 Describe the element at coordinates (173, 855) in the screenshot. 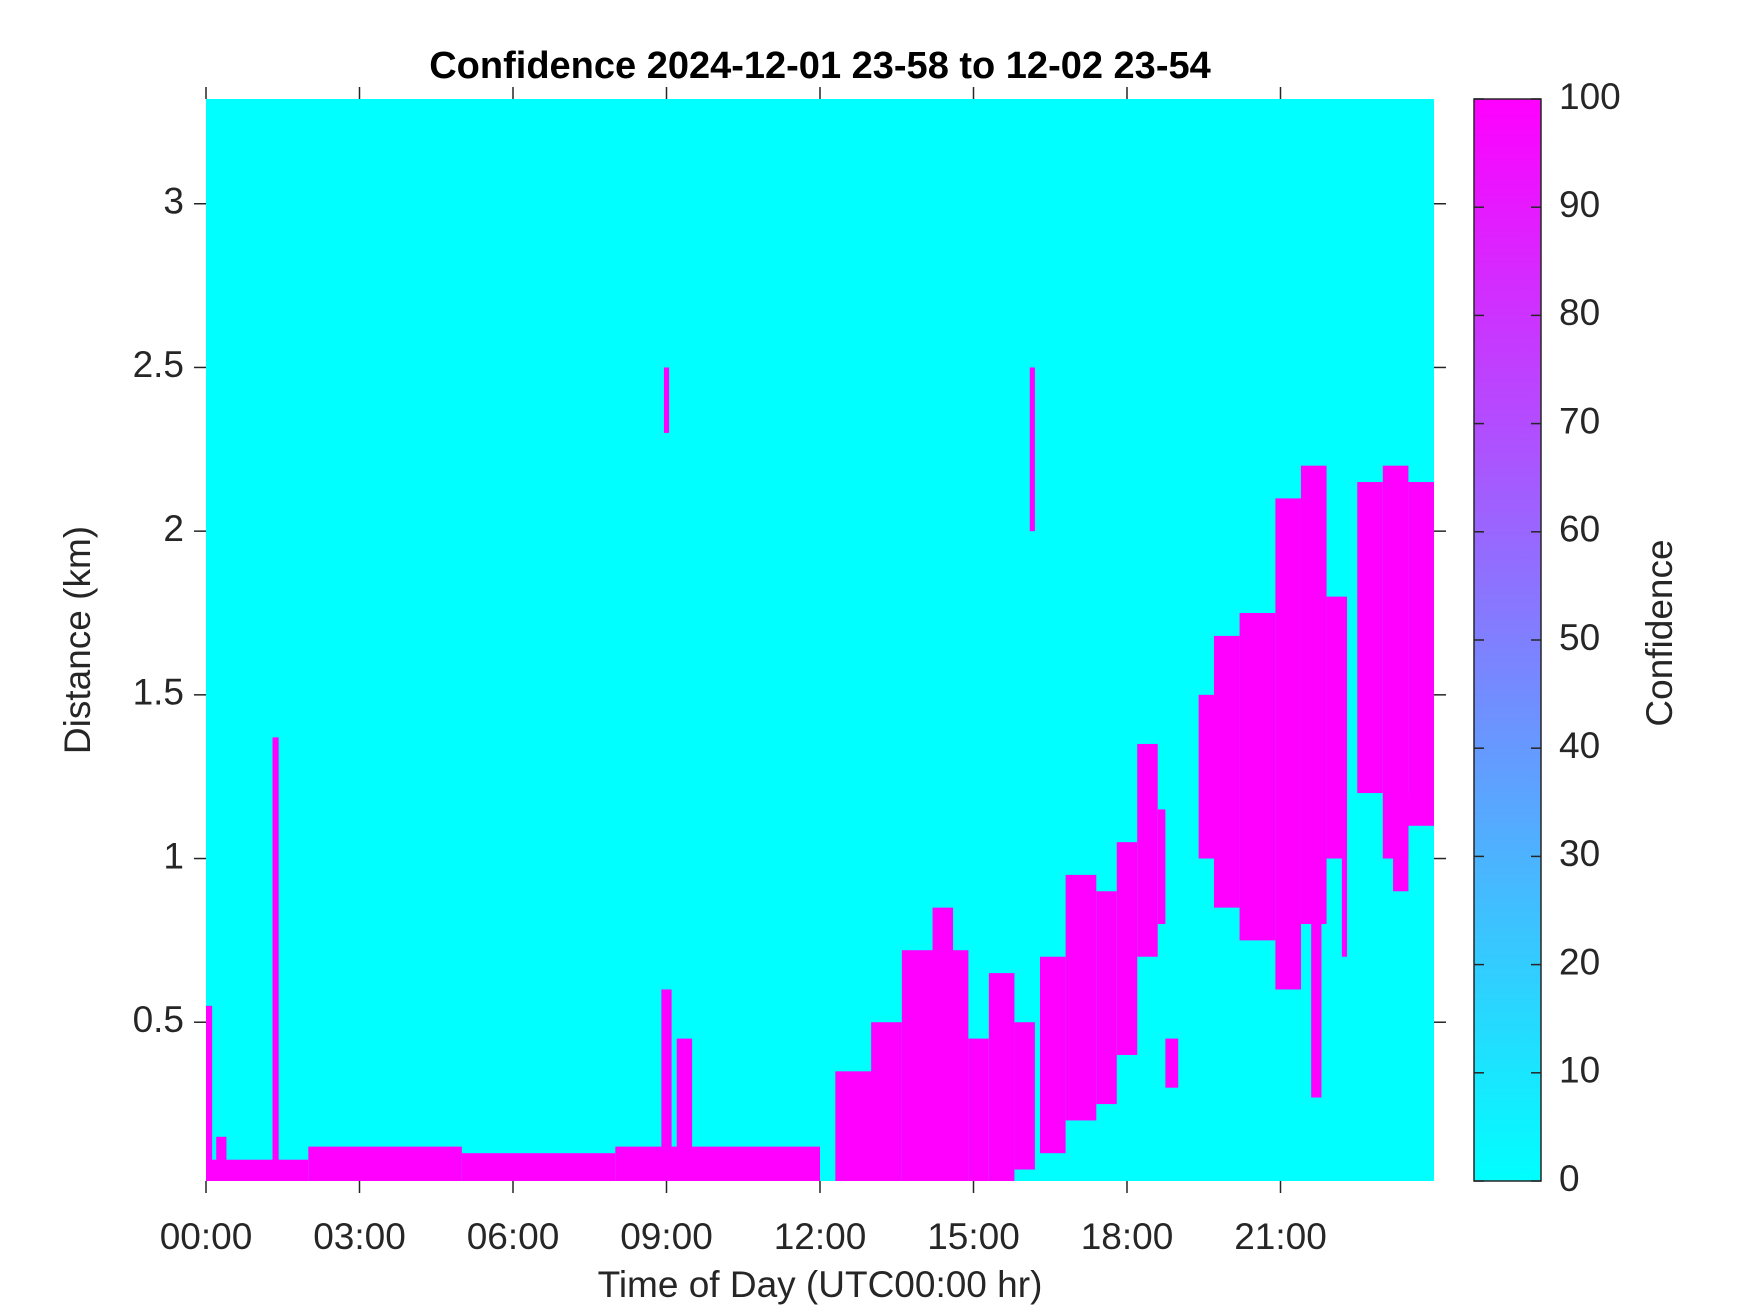

I see `y-tick-label: 1` at that location.